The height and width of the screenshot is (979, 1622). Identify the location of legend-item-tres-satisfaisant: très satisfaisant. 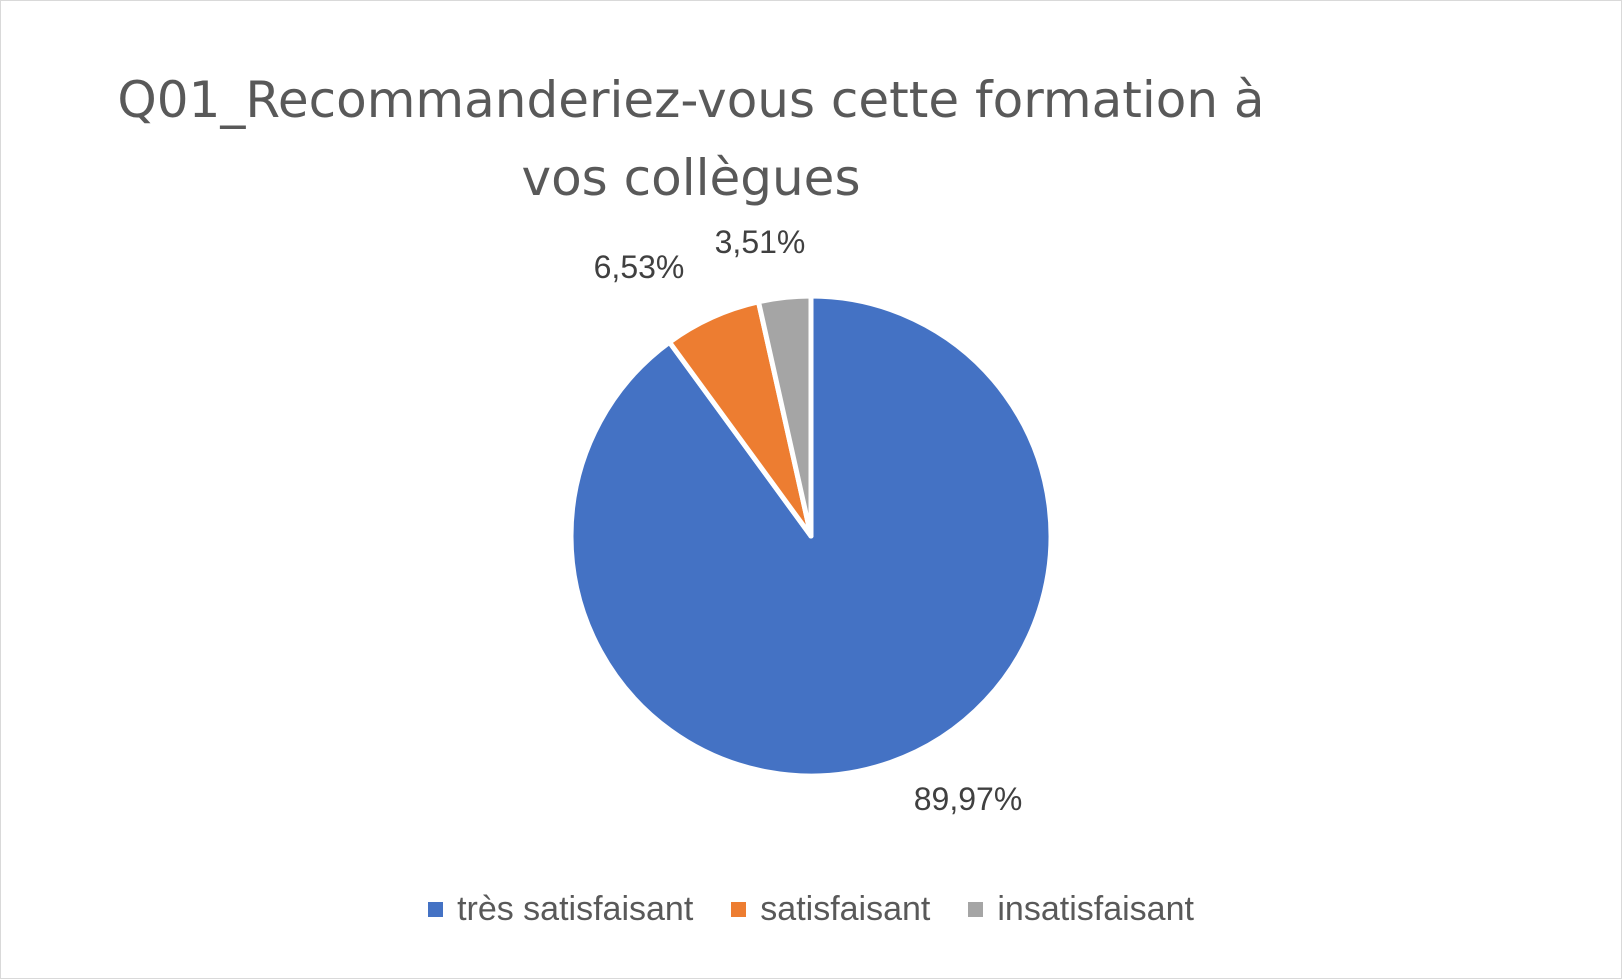
(560, 909).